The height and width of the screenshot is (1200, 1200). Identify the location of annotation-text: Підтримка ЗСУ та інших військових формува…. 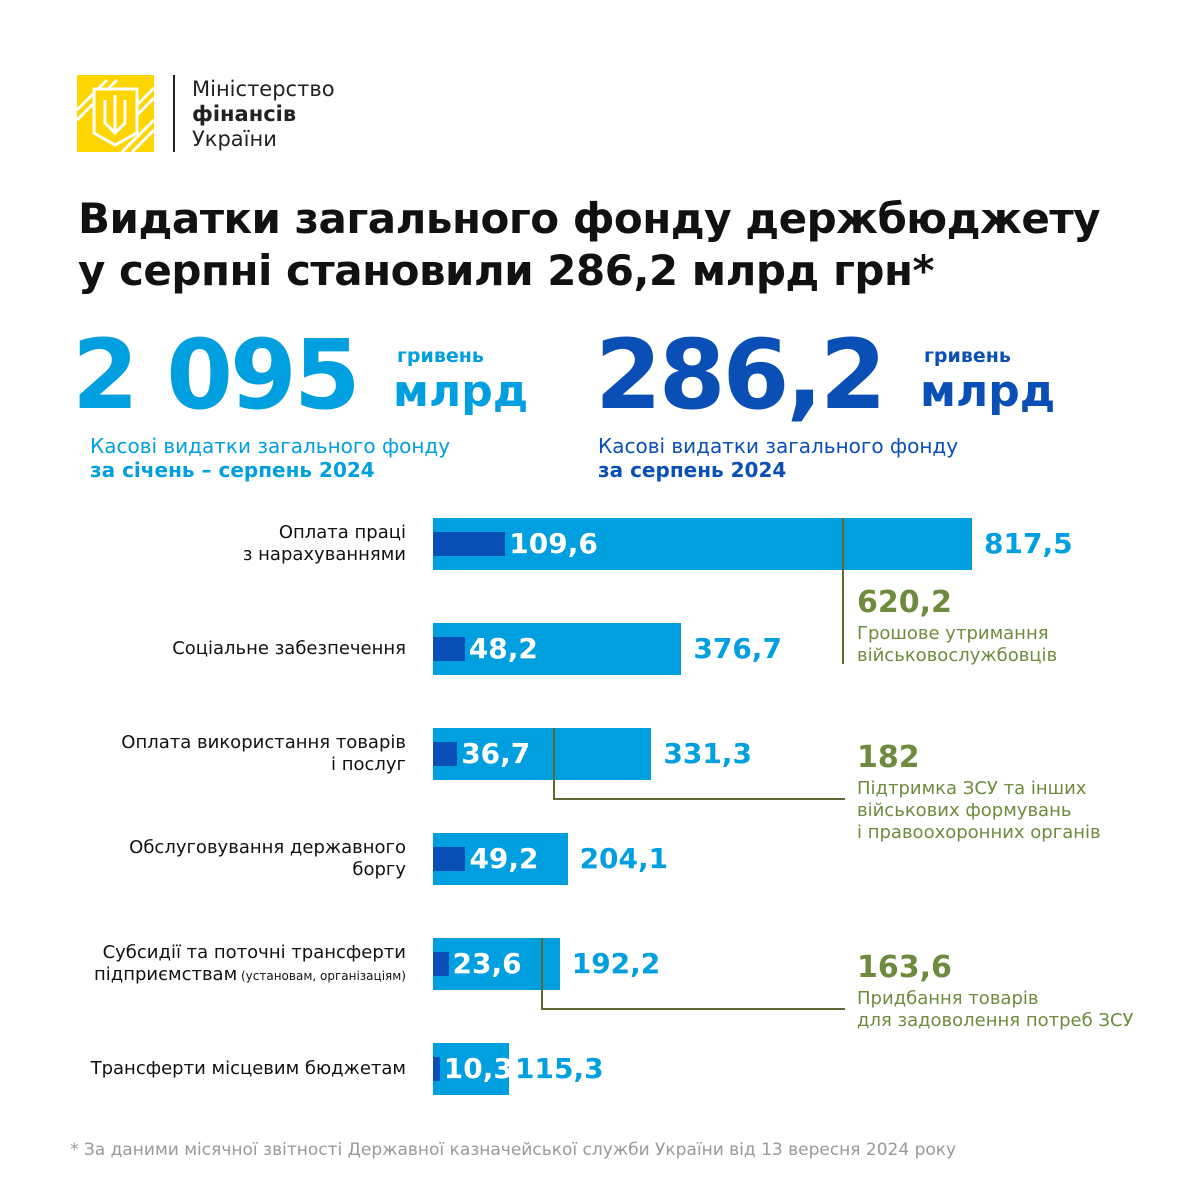
(979, 811).